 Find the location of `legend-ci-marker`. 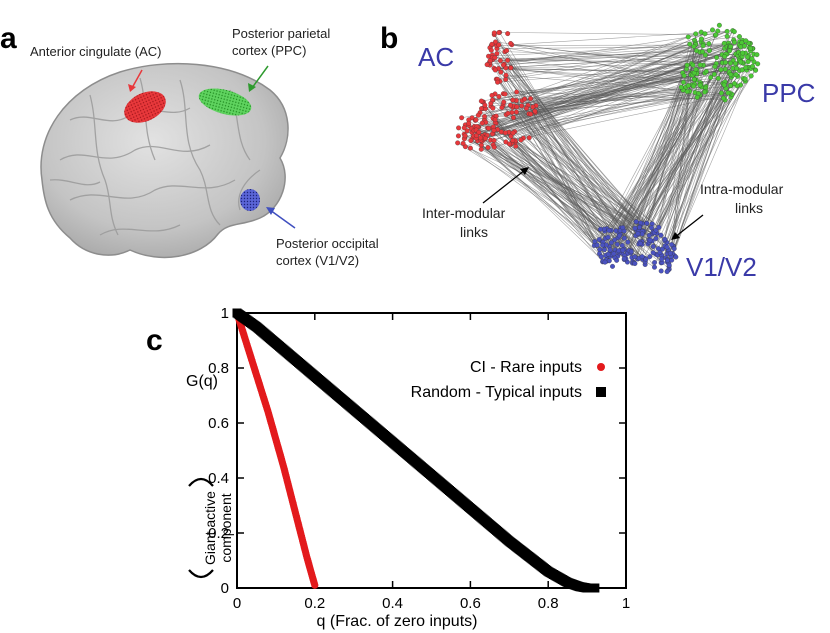

legend-ci-marker is located at coordinates (601, 367).